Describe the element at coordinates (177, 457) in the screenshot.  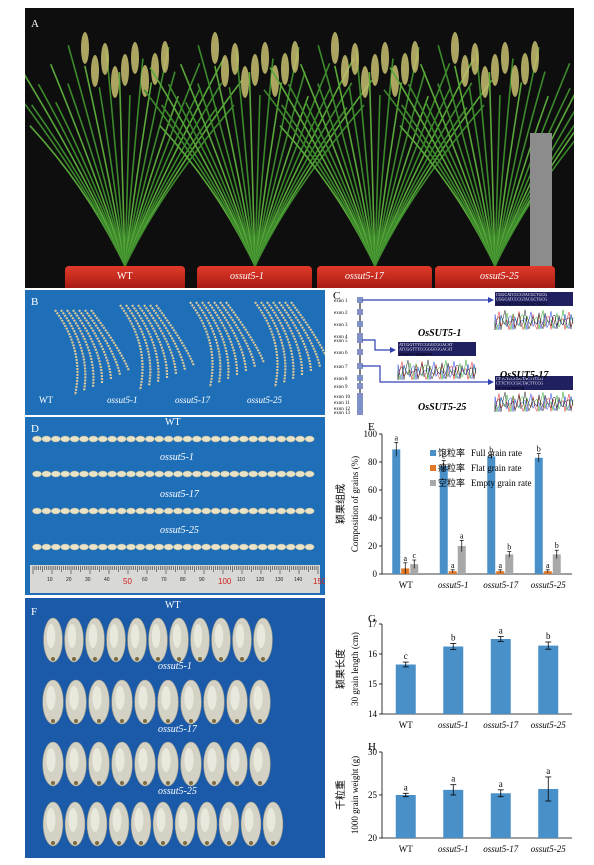
I see `grain-row-label-1: ossut5-1` at that location.